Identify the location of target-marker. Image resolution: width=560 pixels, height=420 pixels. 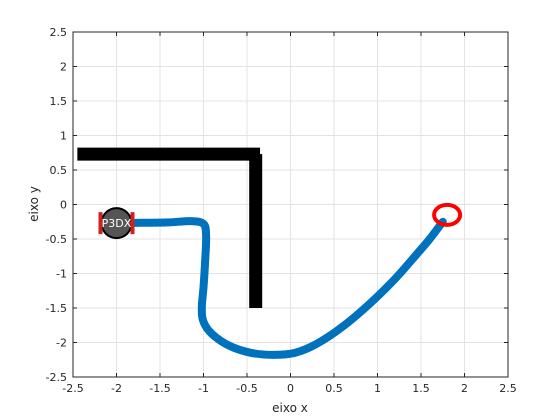
(447, 214).